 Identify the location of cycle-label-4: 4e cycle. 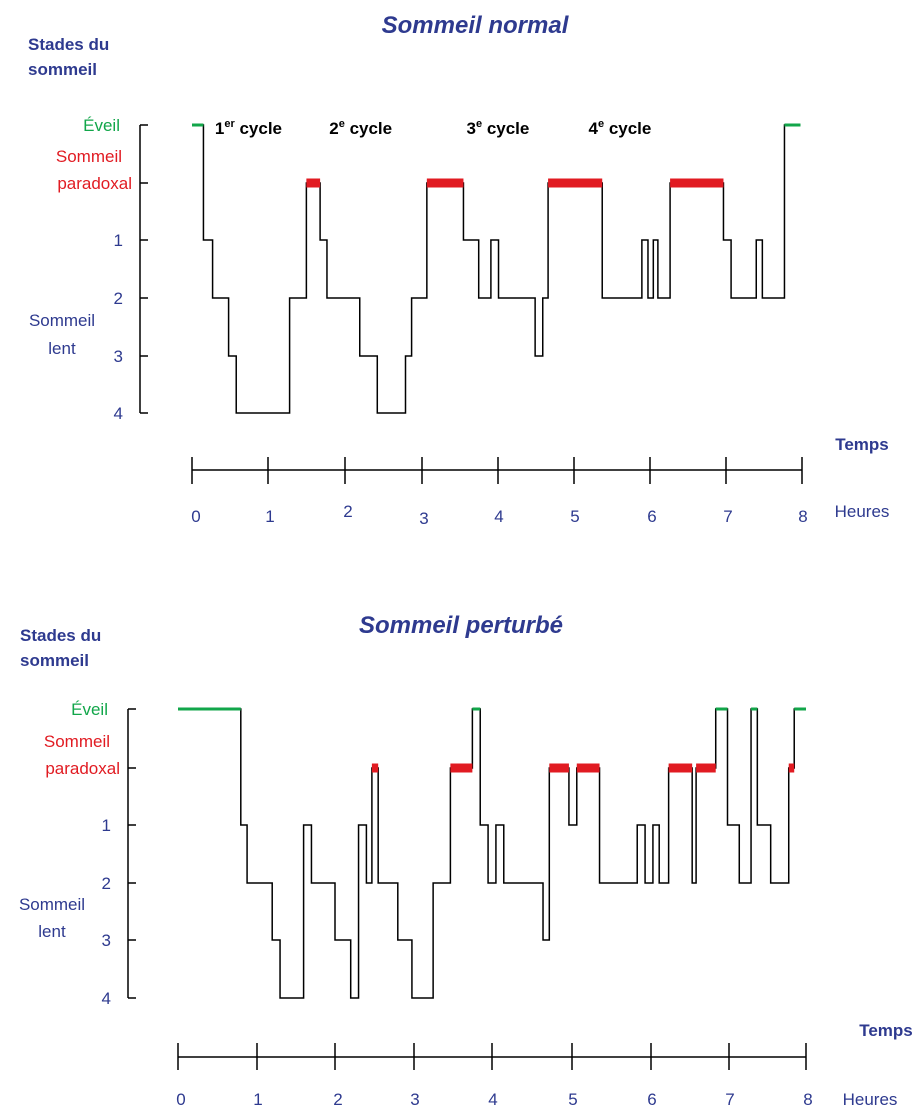
(620, 128).